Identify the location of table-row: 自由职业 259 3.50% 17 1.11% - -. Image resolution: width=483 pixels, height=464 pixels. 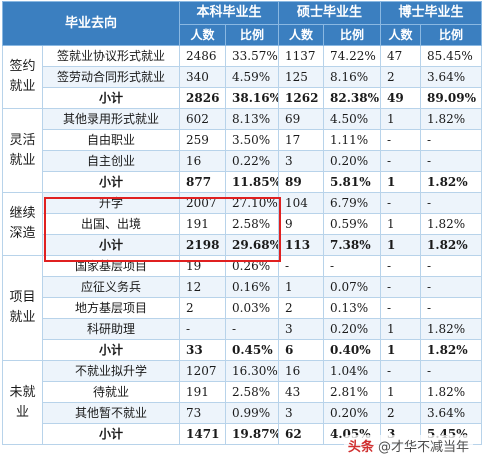
(243, 140).